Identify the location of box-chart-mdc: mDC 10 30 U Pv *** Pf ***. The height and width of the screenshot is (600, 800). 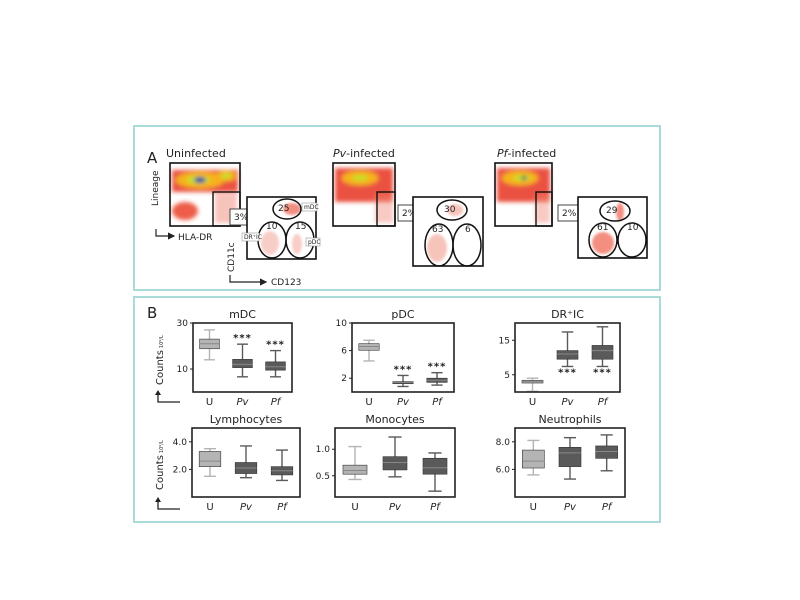
(235, 358).